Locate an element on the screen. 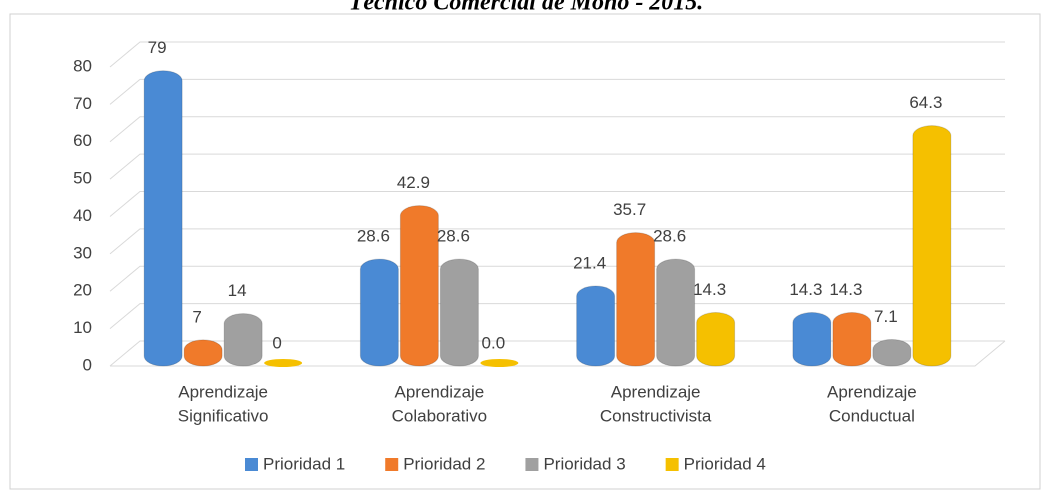  data-label: 0.0 is located at coordinates (494, 342).